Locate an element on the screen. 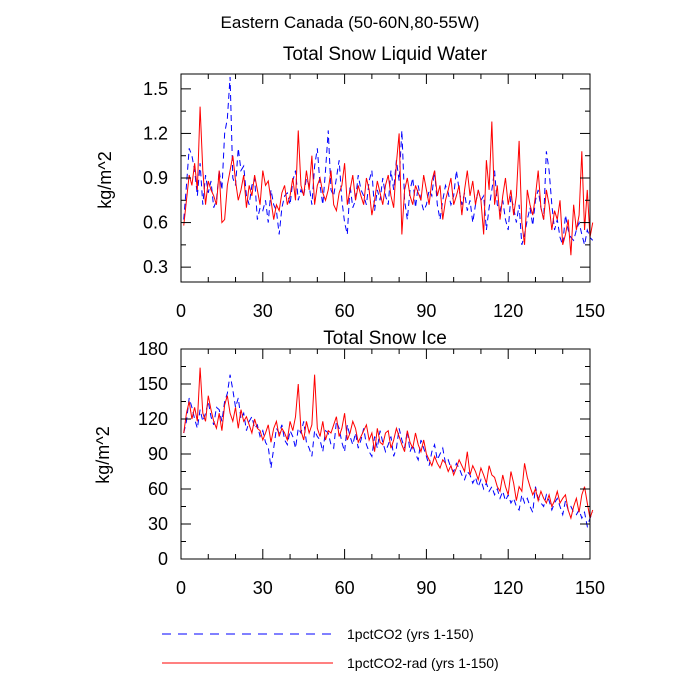  figure-suptitle: Eastern Canada (50-60N,80-55W) is located at coordinates (350, 22).